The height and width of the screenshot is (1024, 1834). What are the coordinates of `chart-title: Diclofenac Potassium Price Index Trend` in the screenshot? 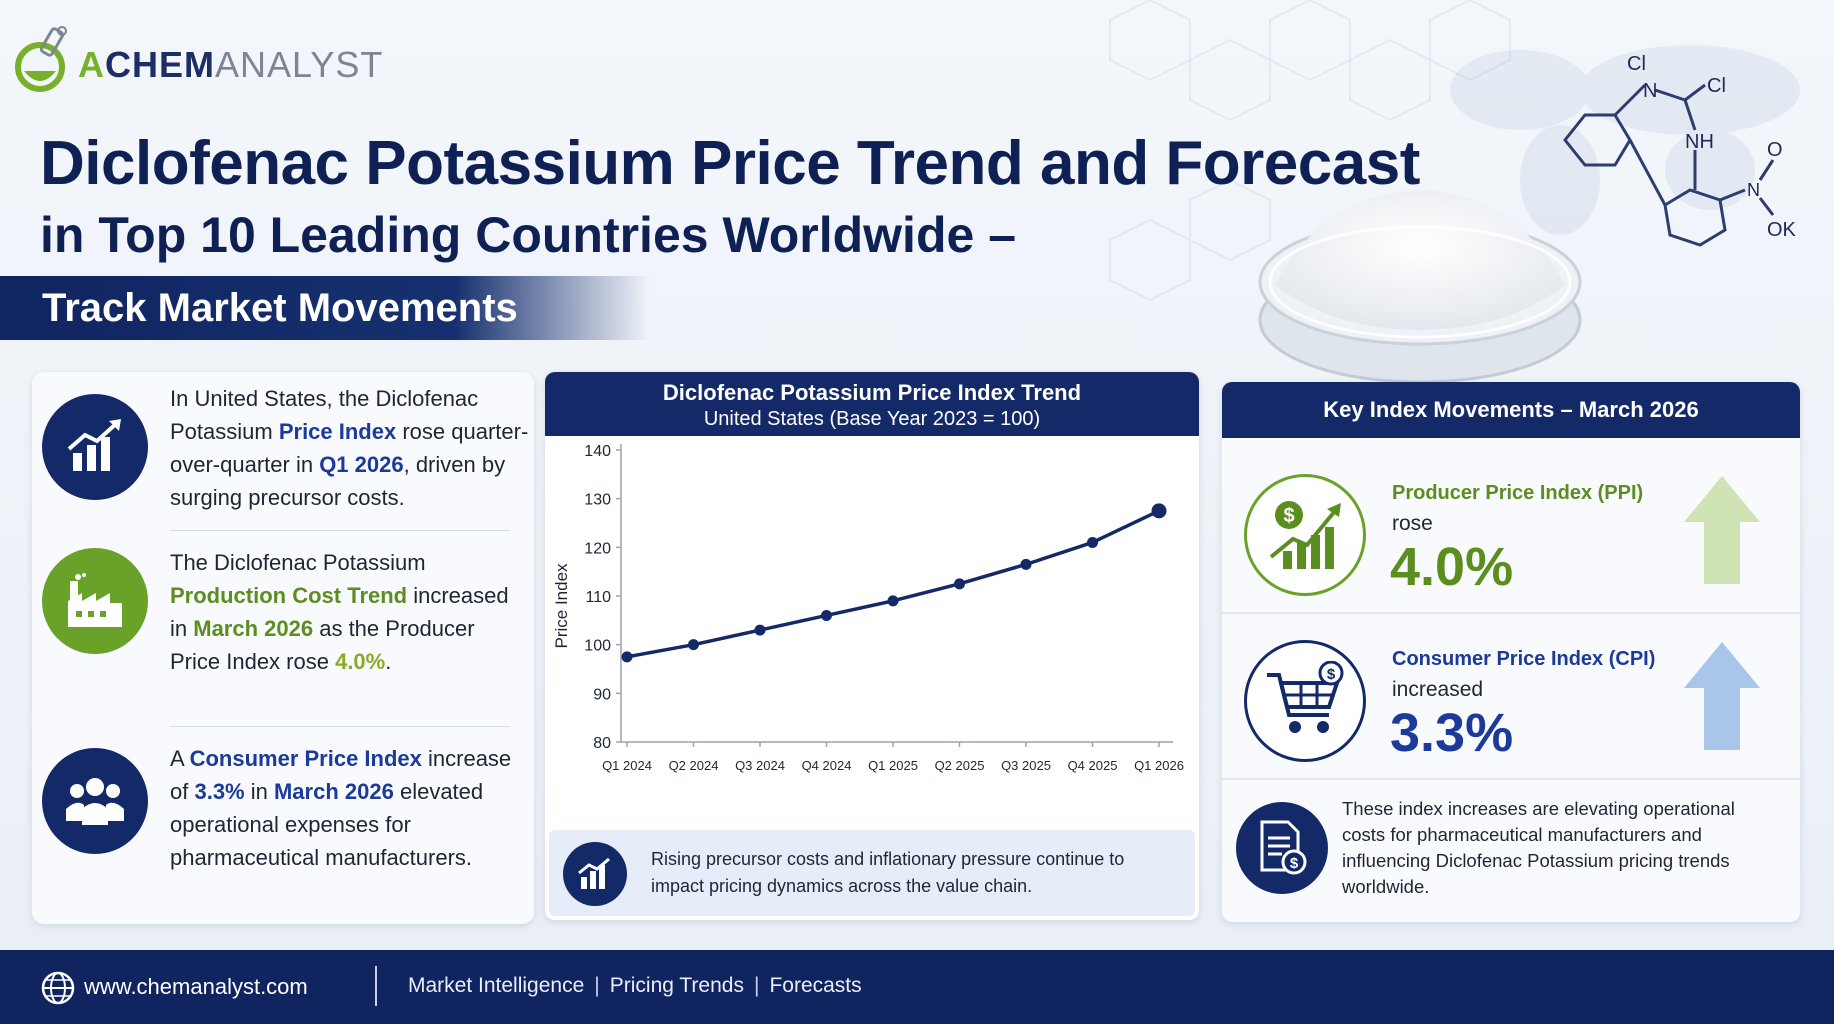 It's located at (872, 392).